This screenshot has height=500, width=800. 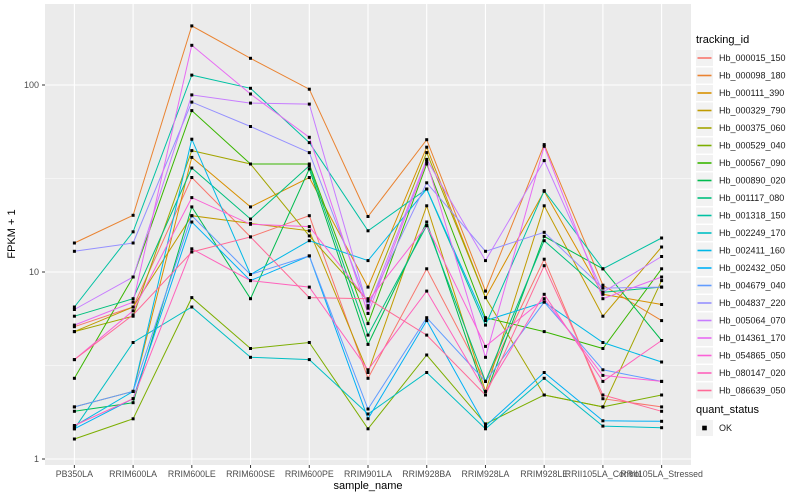 I want to click on legend-entry: Hb_000098_180, so click(x=741, y=75).